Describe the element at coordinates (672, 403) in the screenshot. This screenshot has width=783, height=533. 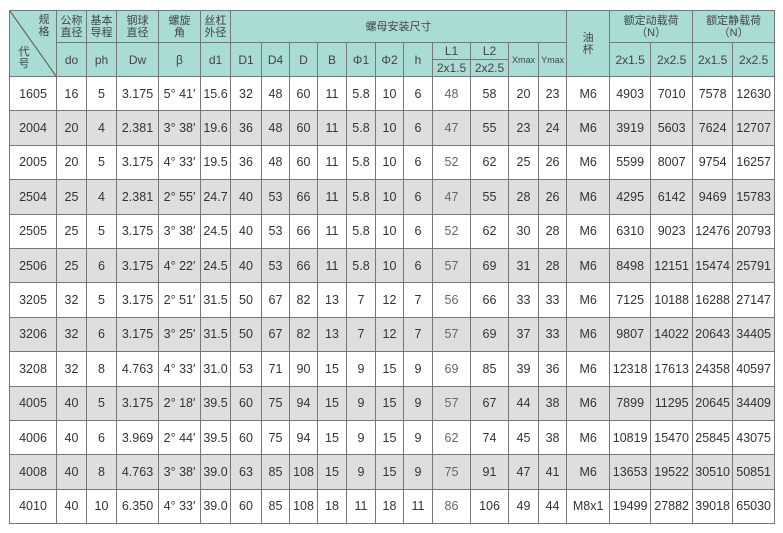
I see `table-cell: 11295` at that location.